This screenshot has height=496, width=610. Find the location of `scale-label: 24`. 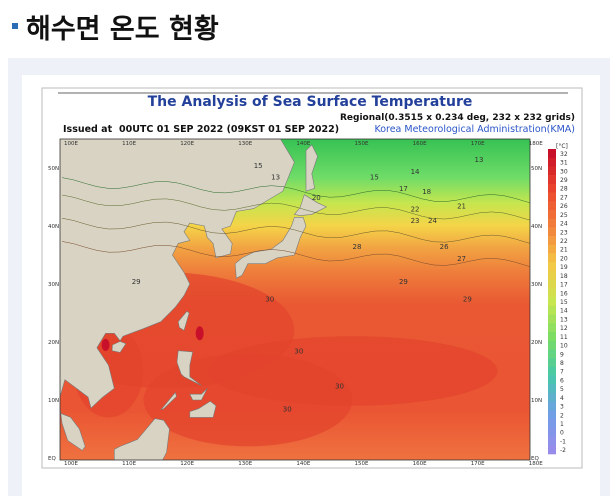

scale-label: 24 is located at coordinates (564, 224).